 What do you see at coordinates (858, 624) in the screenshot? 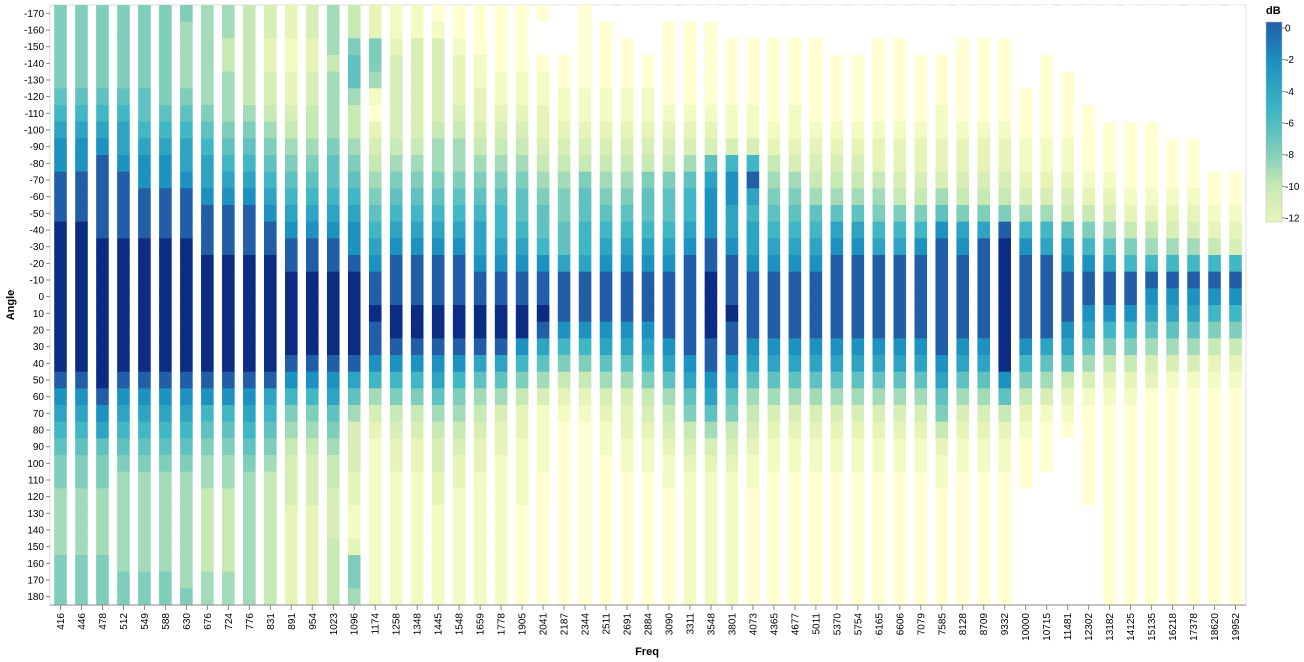
I see `x-tick-label: 5754` at bounding box center [858, 624].